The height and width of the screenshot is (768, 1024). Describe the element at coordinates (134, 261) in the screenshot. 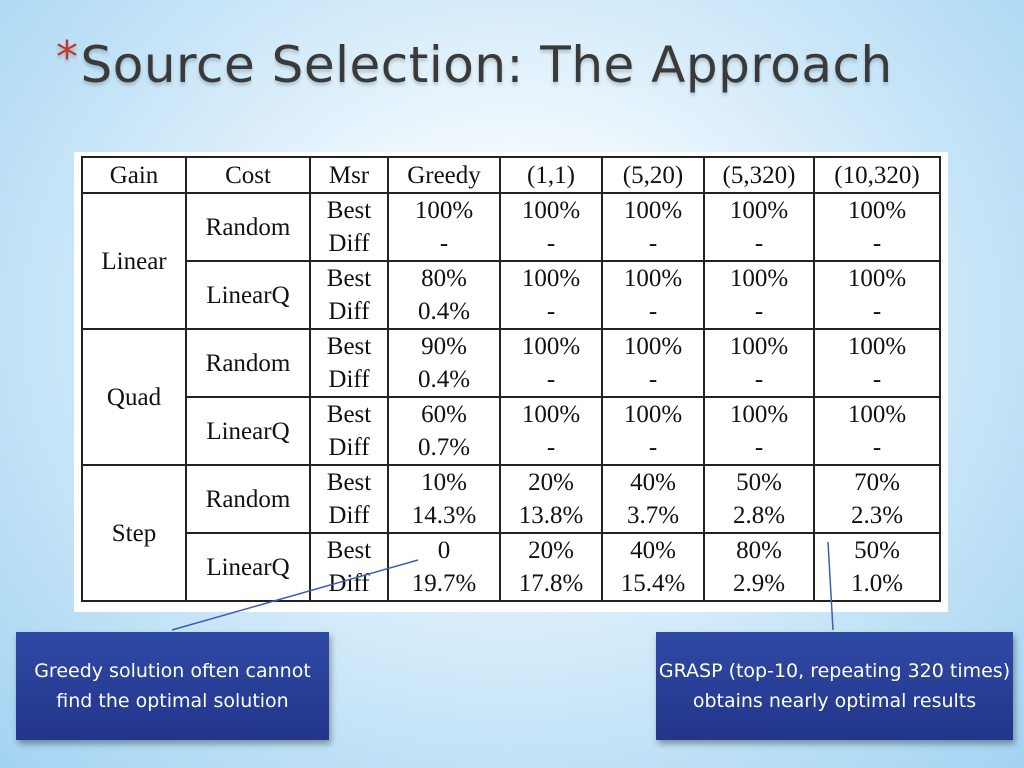

I see `gain-cell: Linear` at that location.